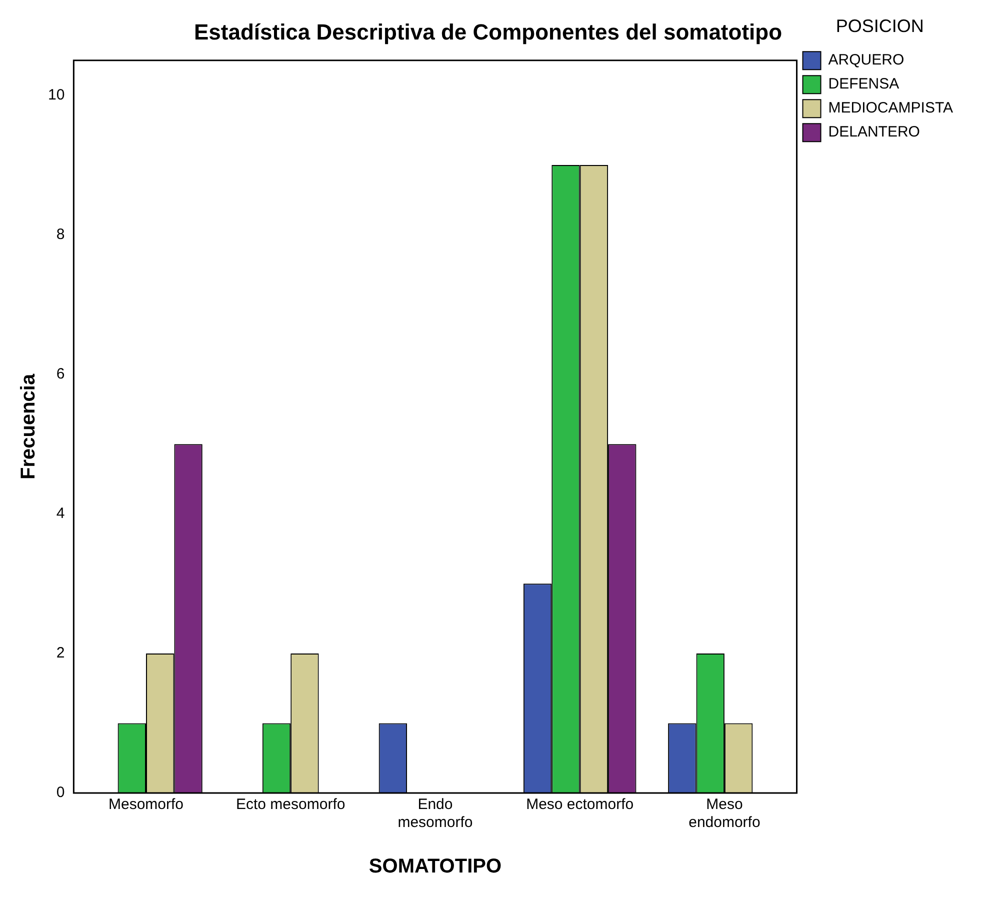 This screenshot has height=904, width=983. What do you see at coordinates (874, 132) in the screenshot?
I see `legend-label: DELANTERO` at bounding box center [874, 132].